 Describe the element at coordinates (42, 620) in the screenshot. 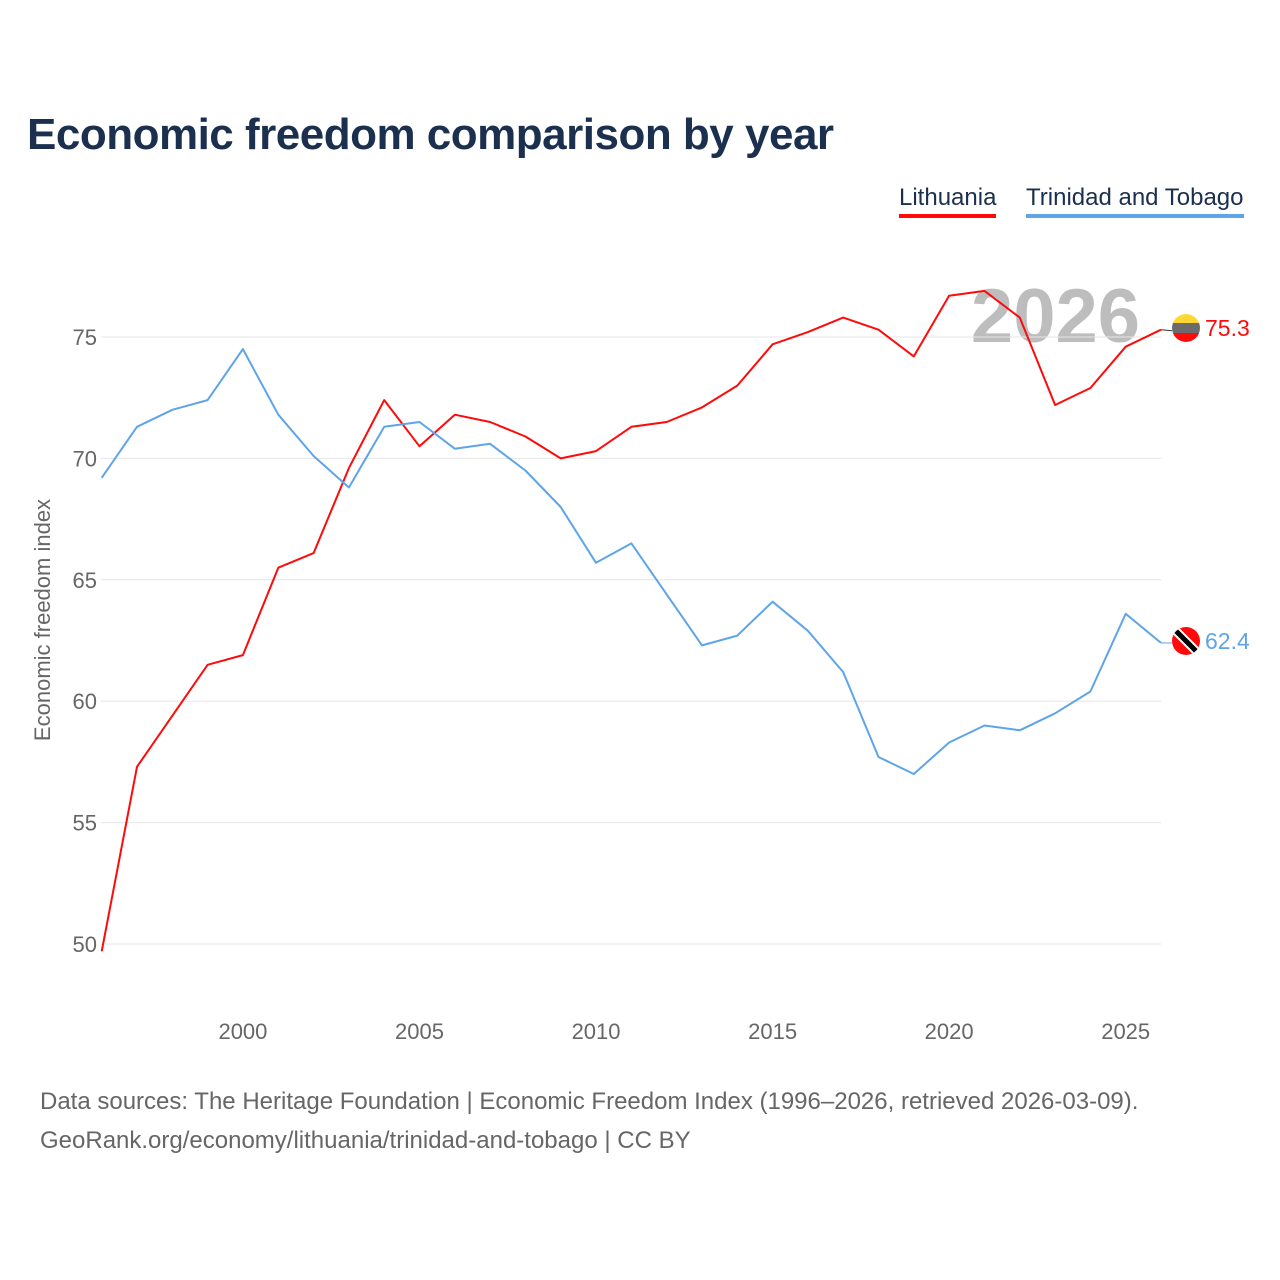

I see `y-axis-label: Economic freedom index` at that location.